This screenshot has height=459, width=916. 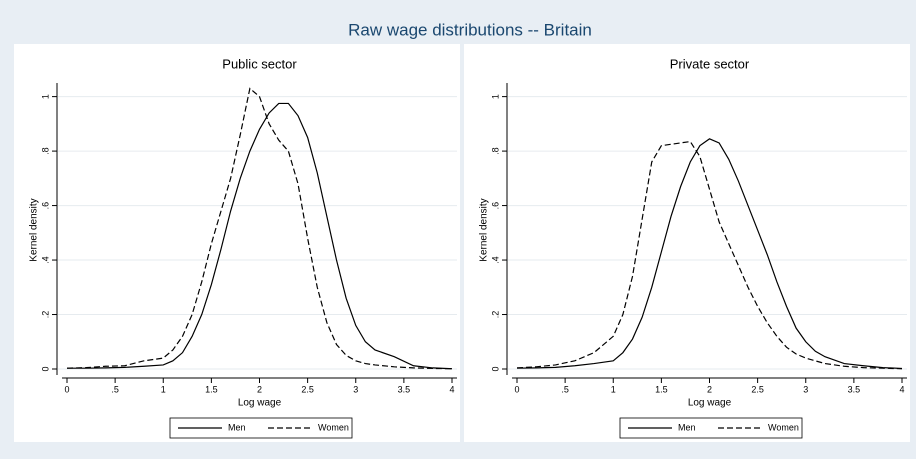 I want to click on panel-title: Public sector, so click(x=259, y=63).